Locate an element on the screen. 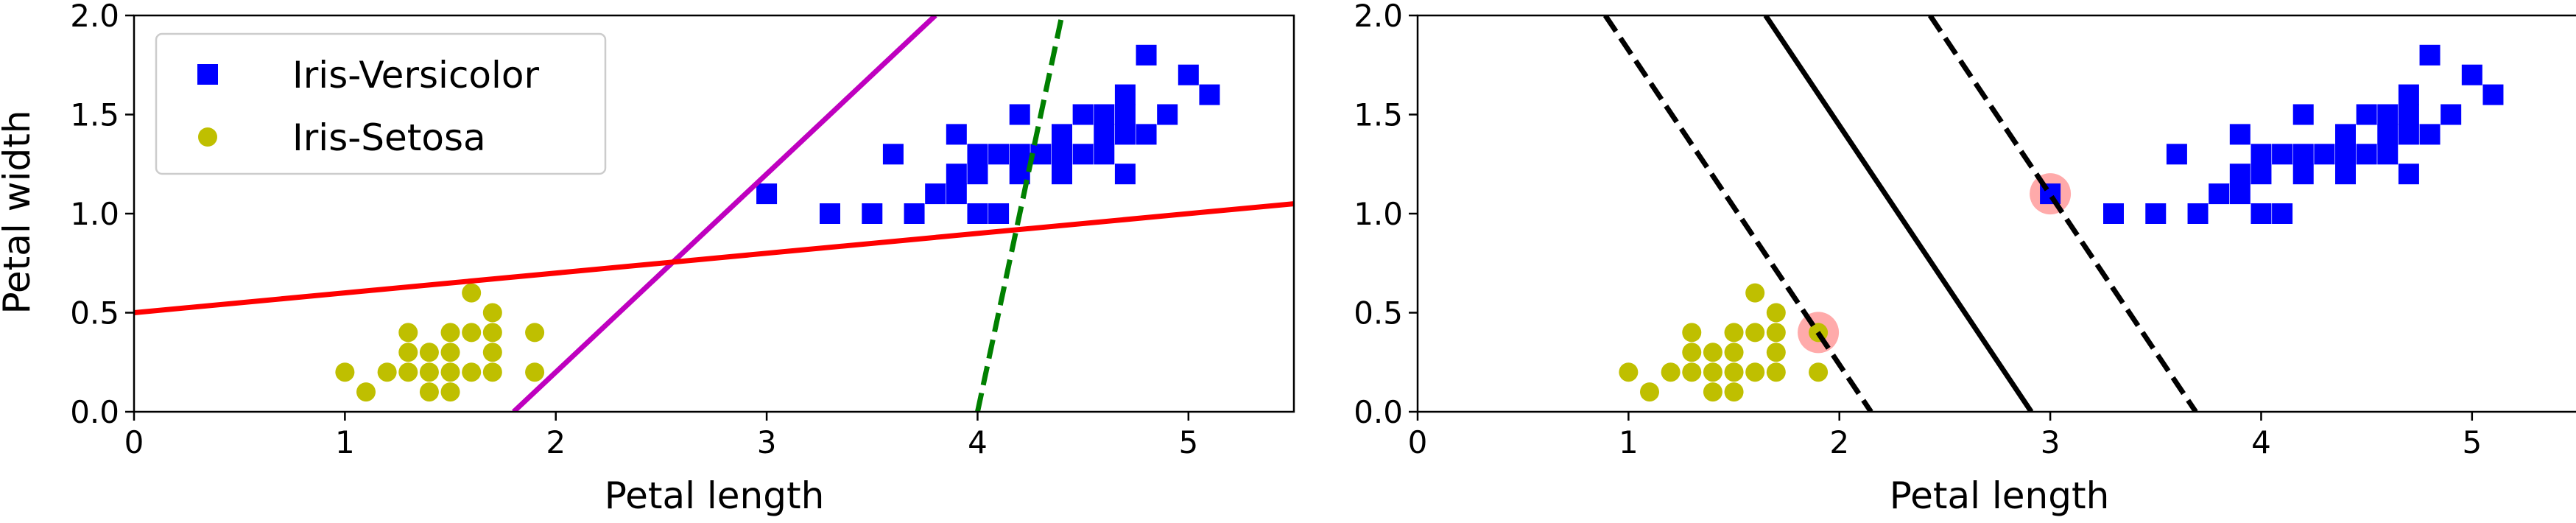 This screenshot has height=523, width=2576. legend-marker-versicolor is located at coordinates (208, 74).